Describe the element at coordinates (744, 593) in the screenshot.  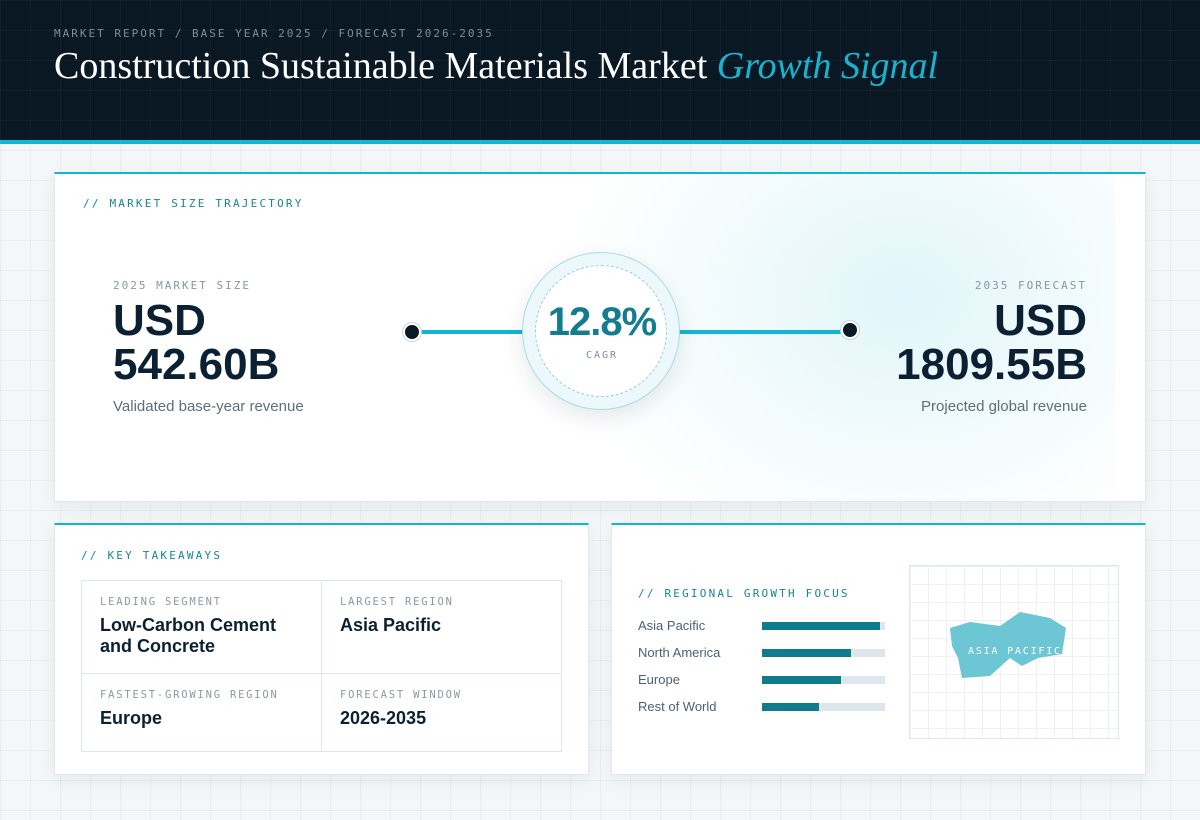
I see `section-label-regional: // REGIONAL GROWTH FOCUS` at that location.